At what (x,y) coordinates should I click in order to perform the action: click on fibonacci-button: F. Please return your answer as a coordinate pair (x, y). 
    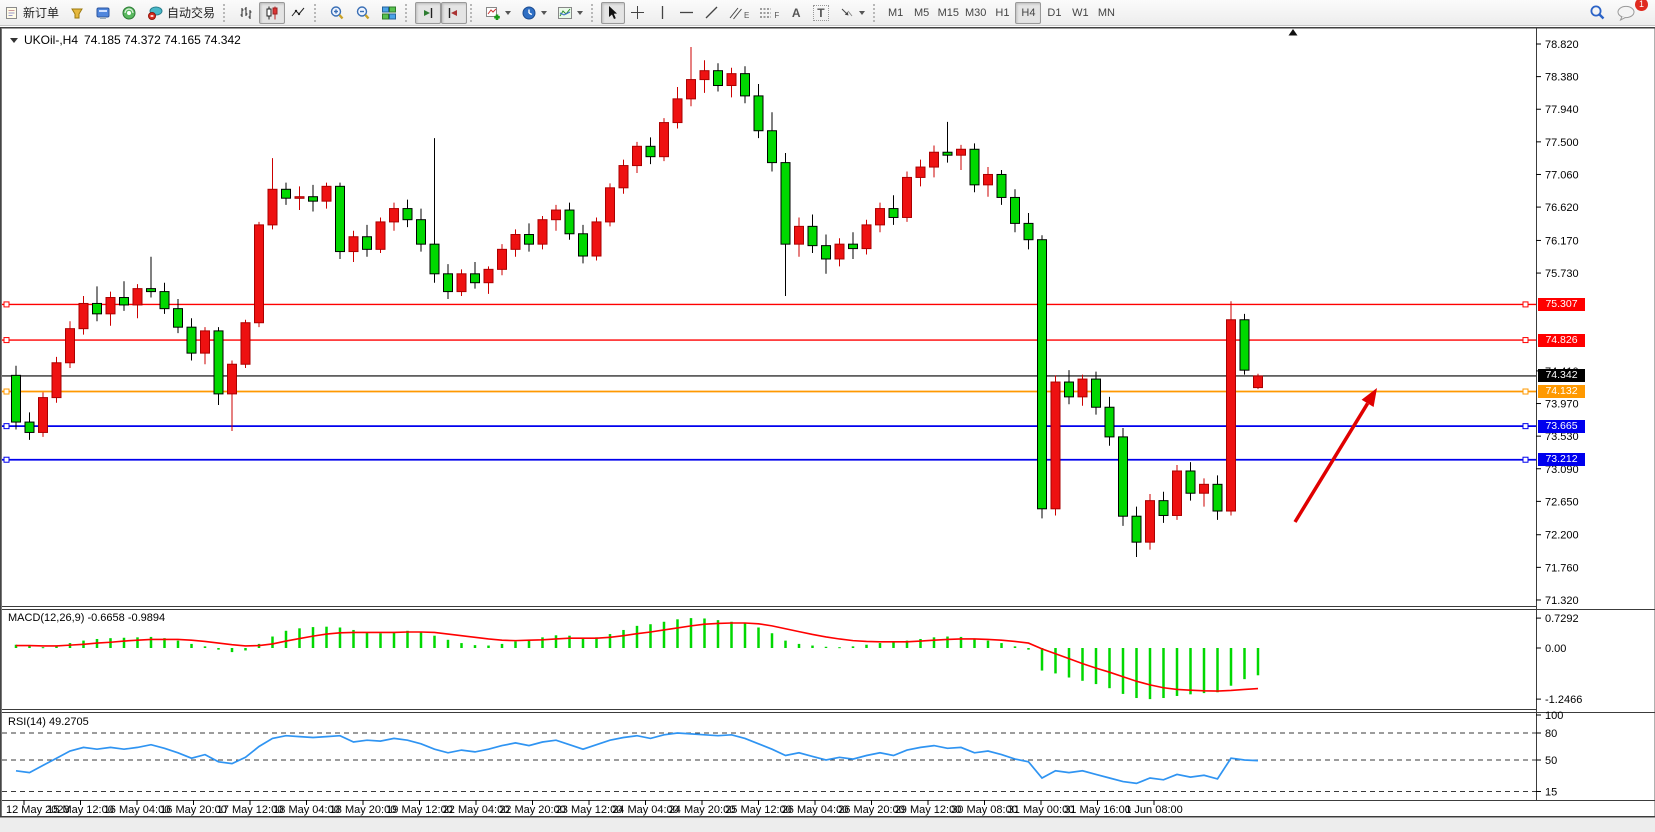
    Looking at the image, I should click on (769, 13).